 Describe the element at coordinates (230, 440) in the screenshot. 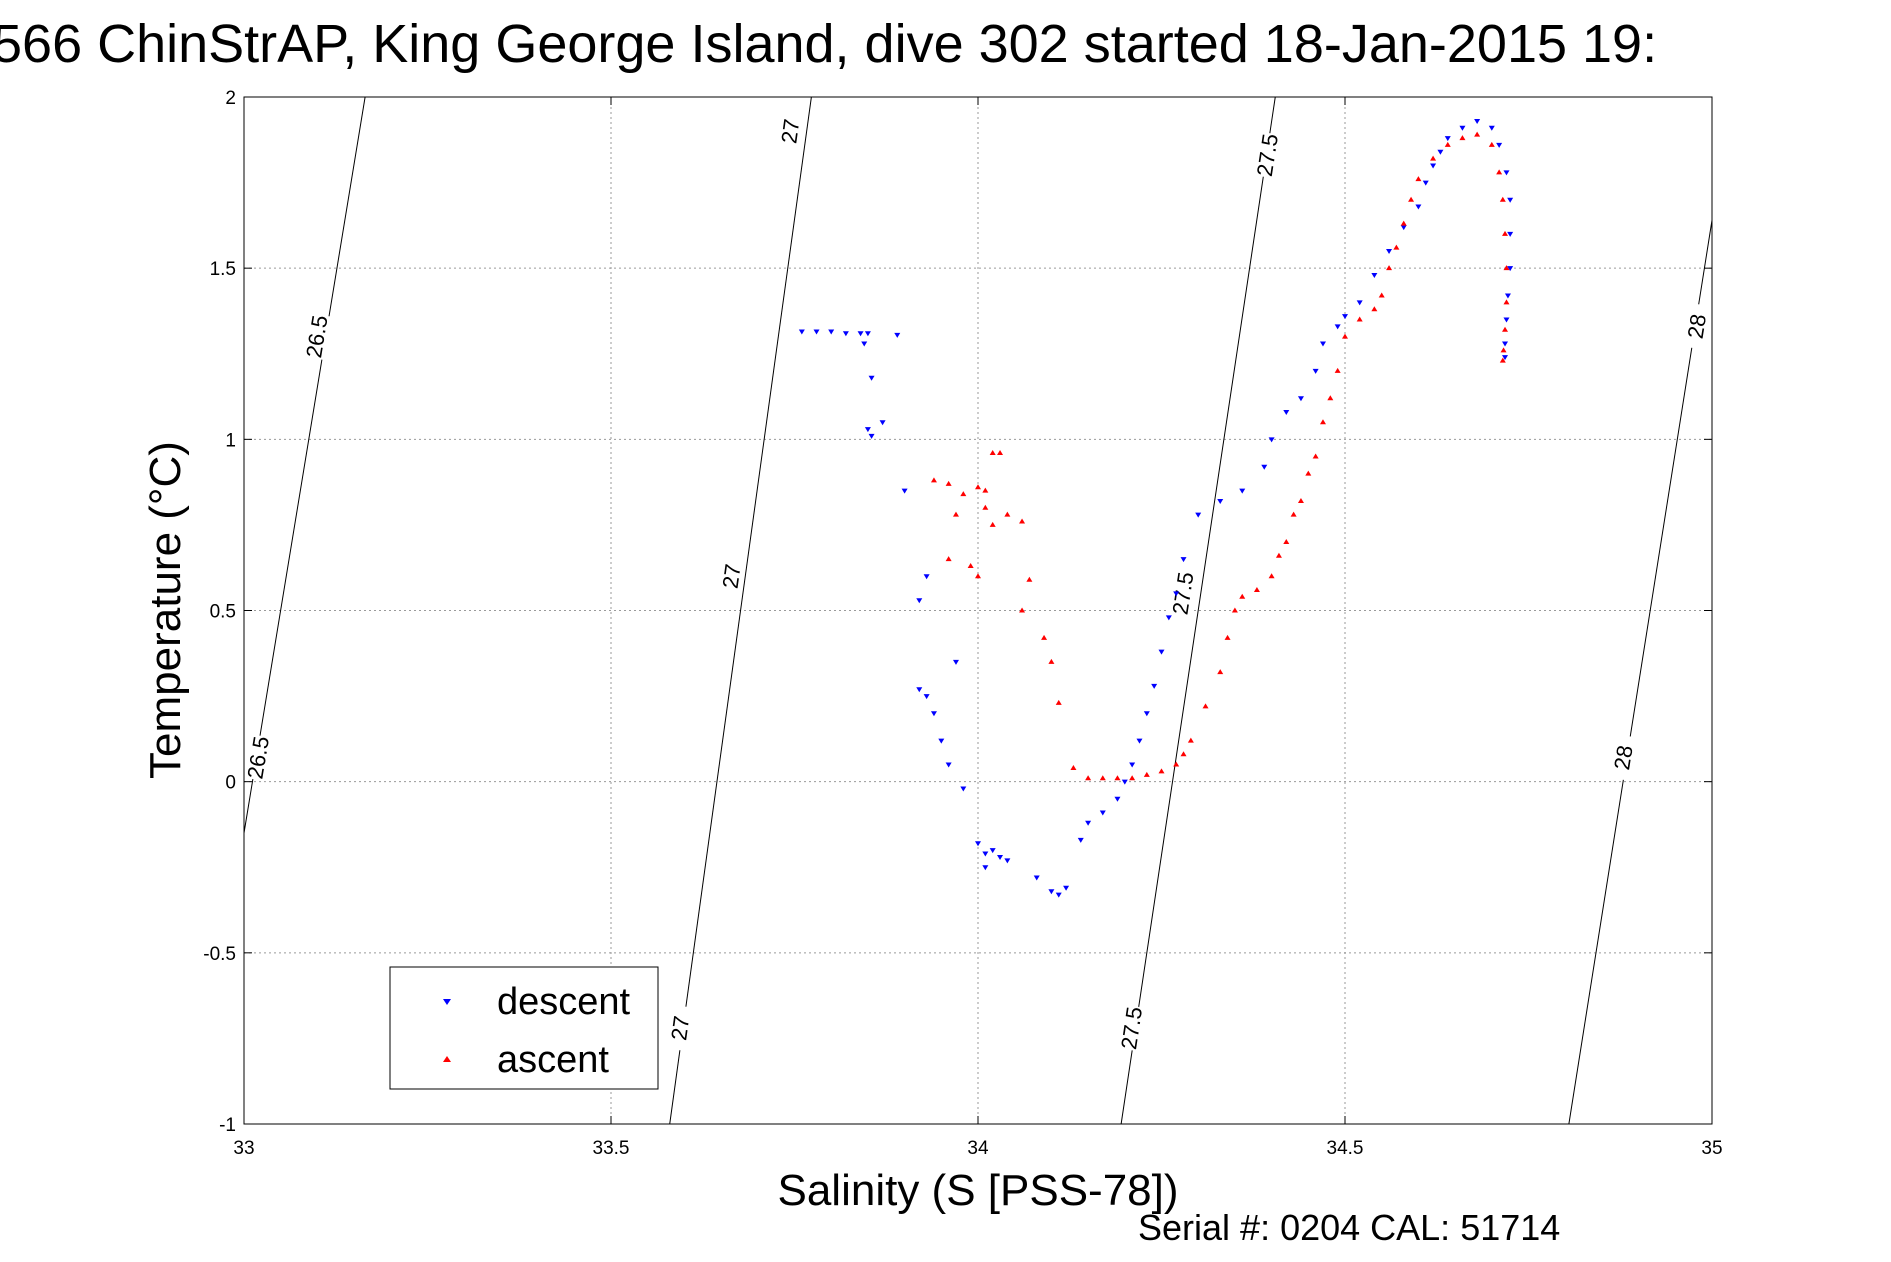

I see `y-tick-label: 1` at that location.